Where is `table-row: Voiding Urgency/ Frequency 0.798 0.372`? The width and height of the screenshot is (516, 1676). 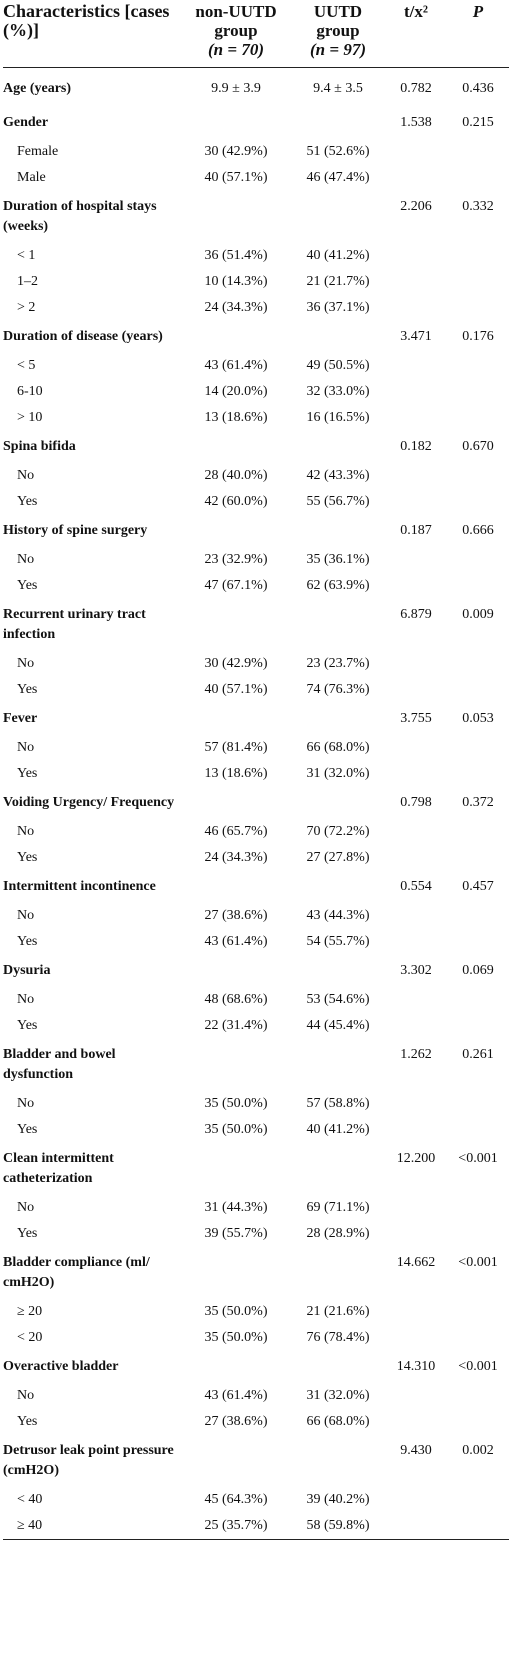 table-row: Voiding Urgency/ Frequency 0.798 0.372 is located at coordinates (256, 803).